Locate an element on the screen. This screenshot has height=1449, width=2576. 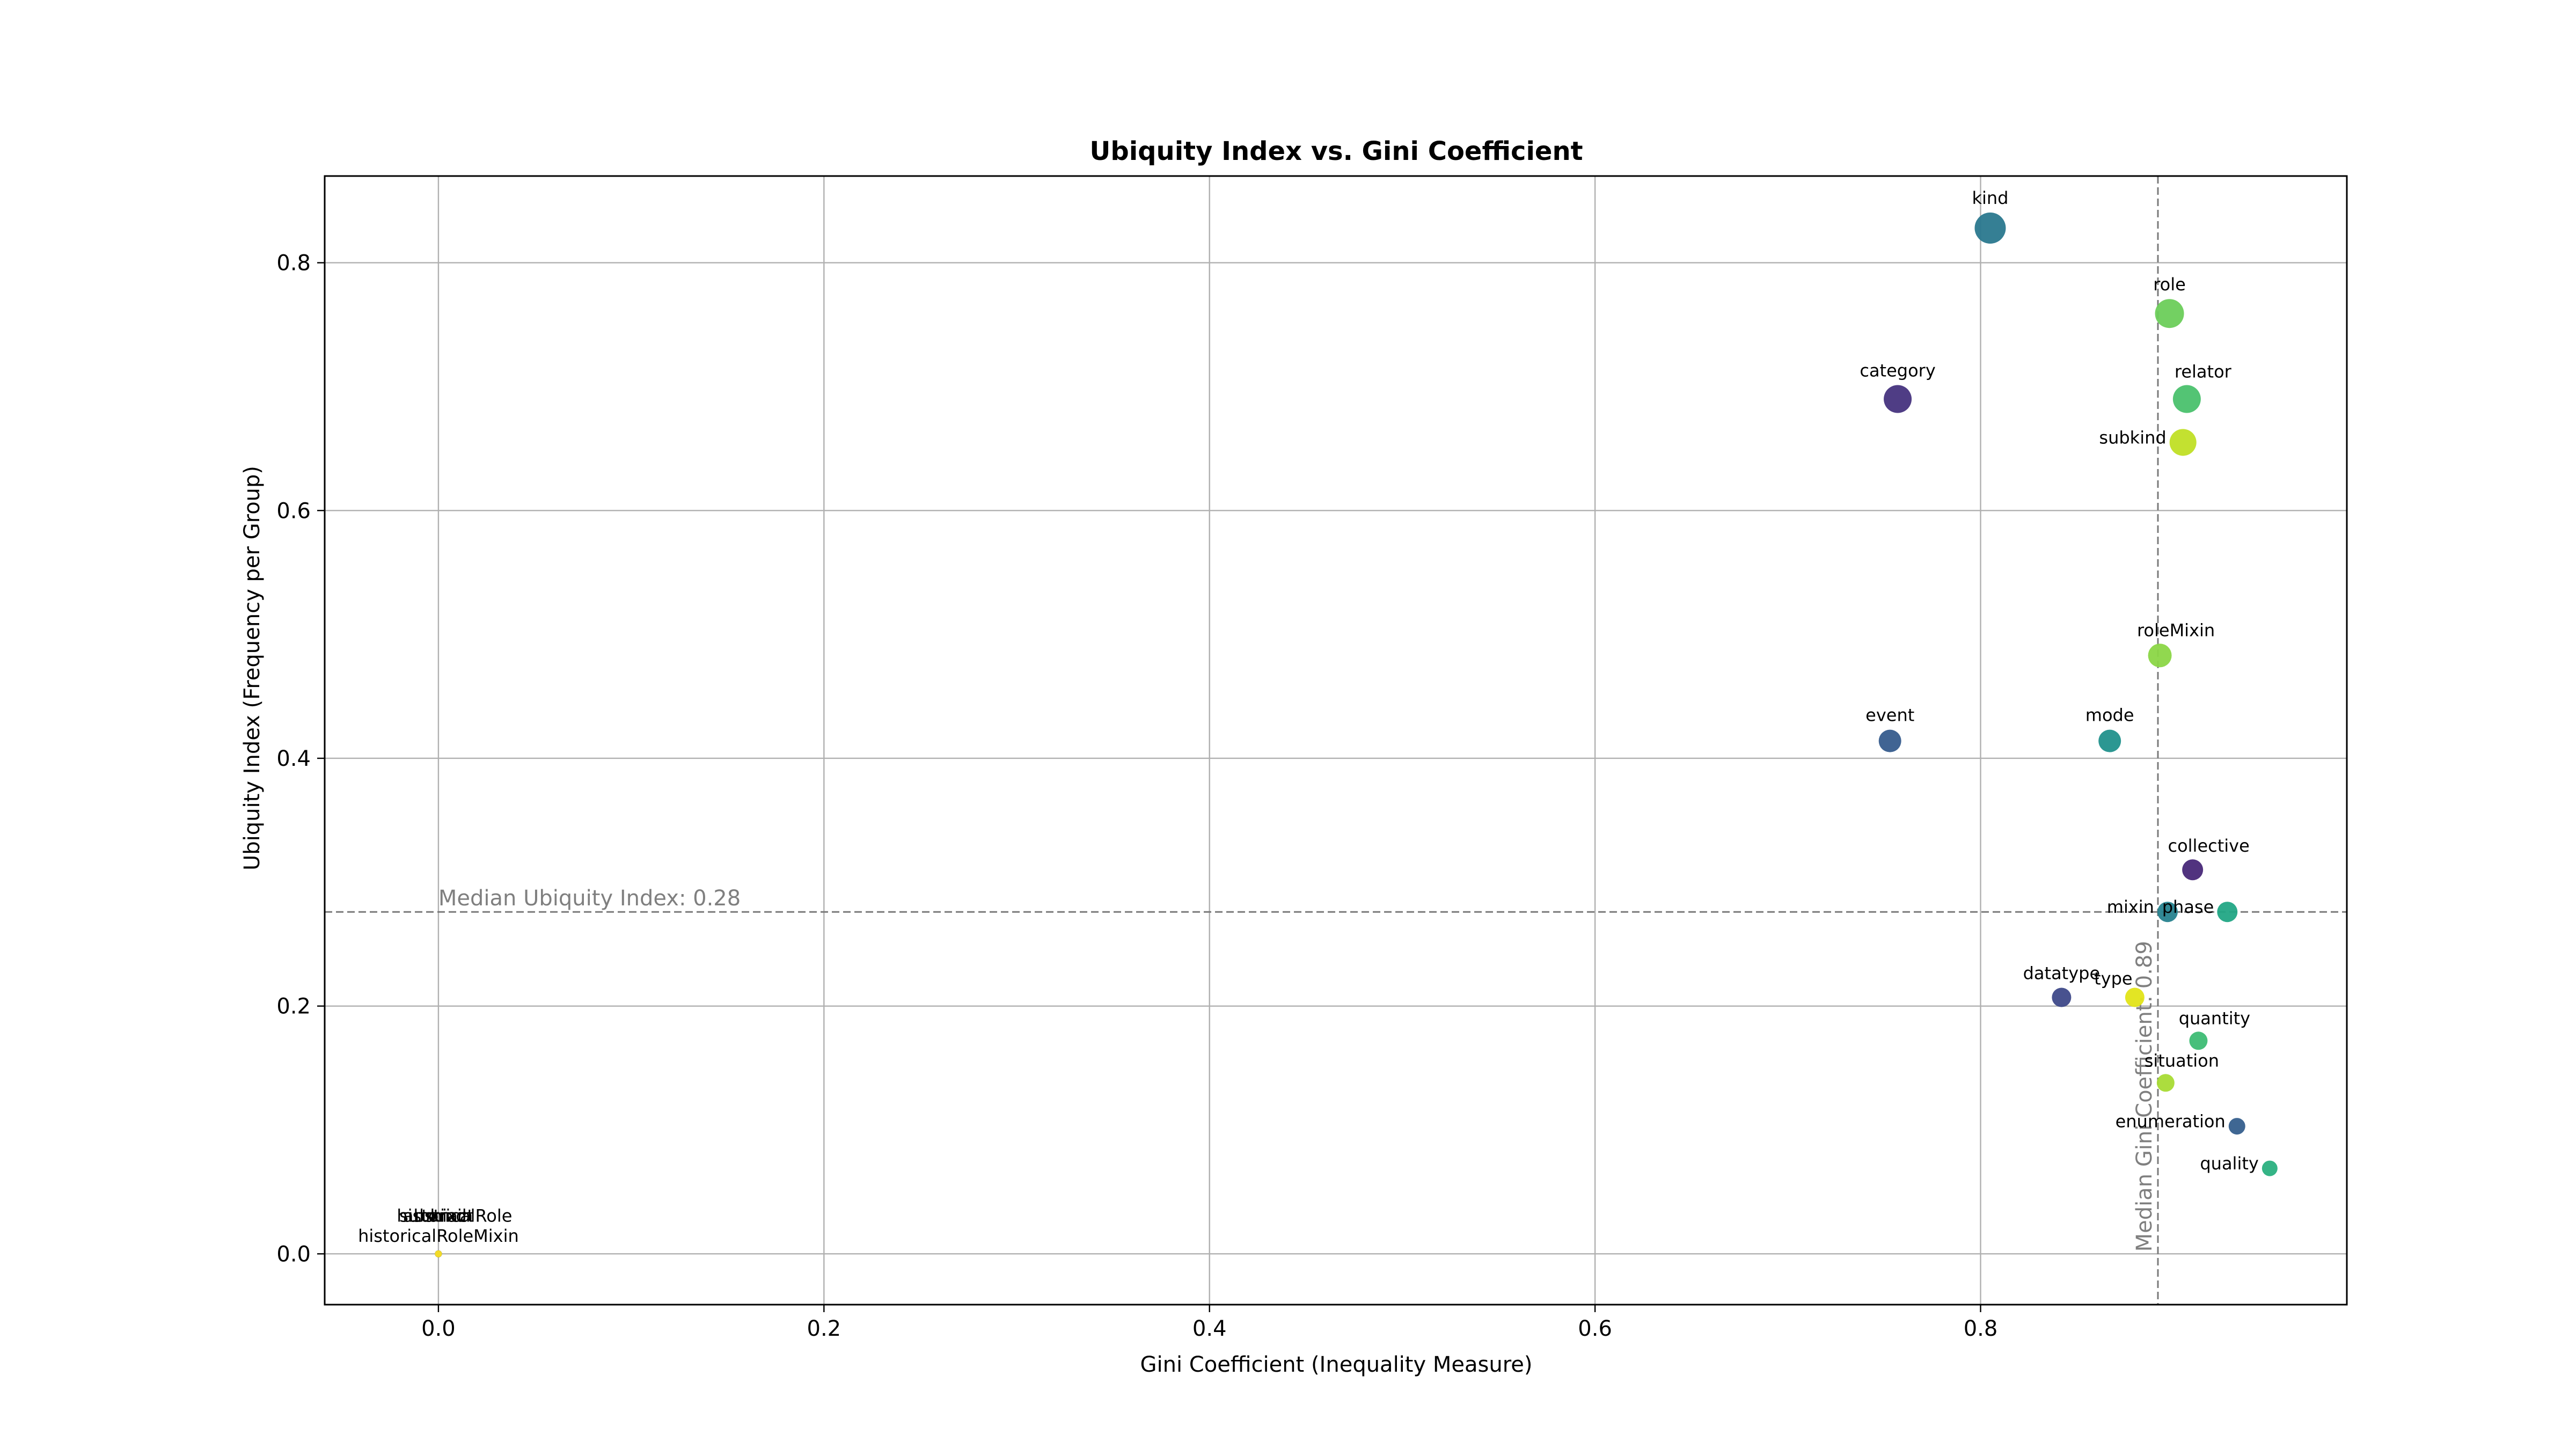
point-label: event is located at coordinates (1889, 715).